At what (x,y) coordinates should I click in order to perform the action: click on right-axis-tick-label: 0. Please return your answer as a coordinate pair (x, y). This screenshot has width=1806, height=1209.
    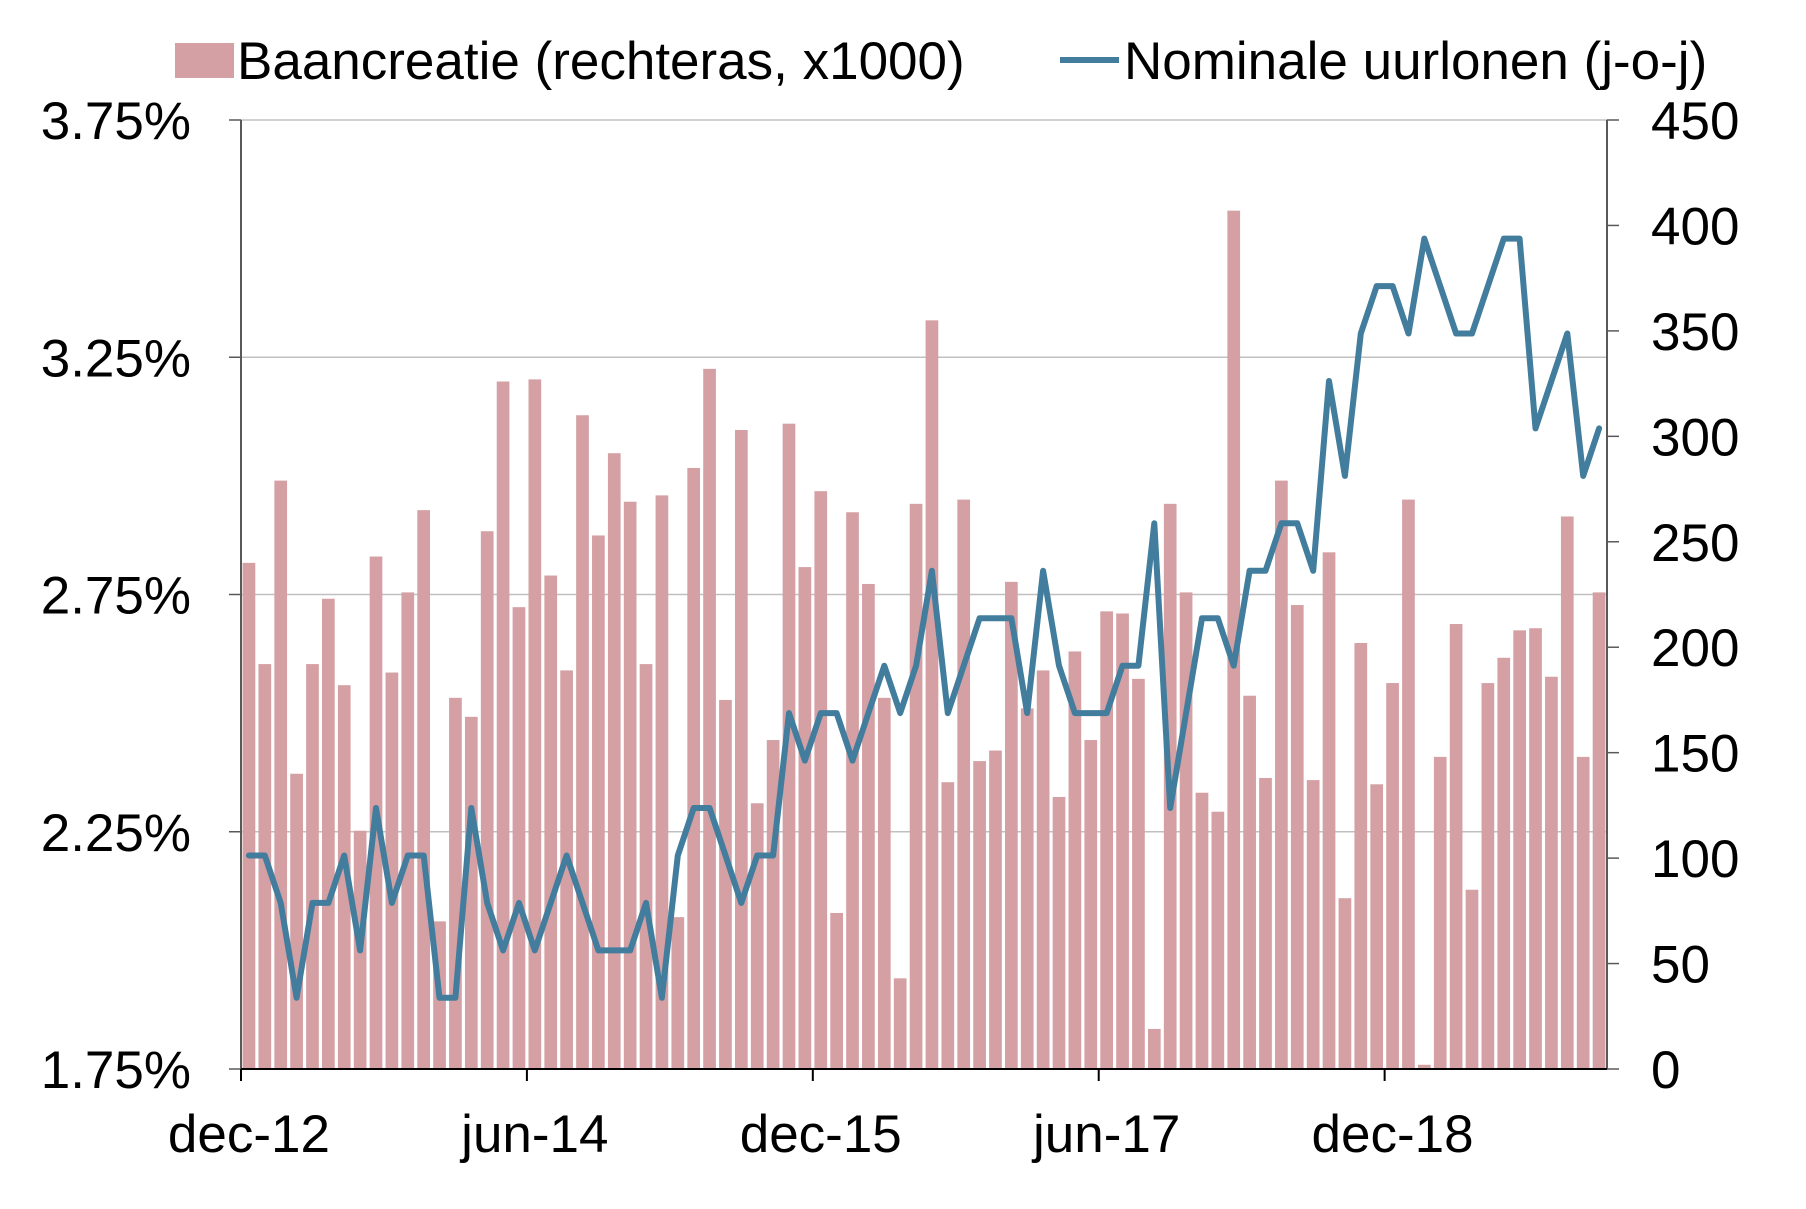
    Looking at the image, I should click on (1665, 1070).